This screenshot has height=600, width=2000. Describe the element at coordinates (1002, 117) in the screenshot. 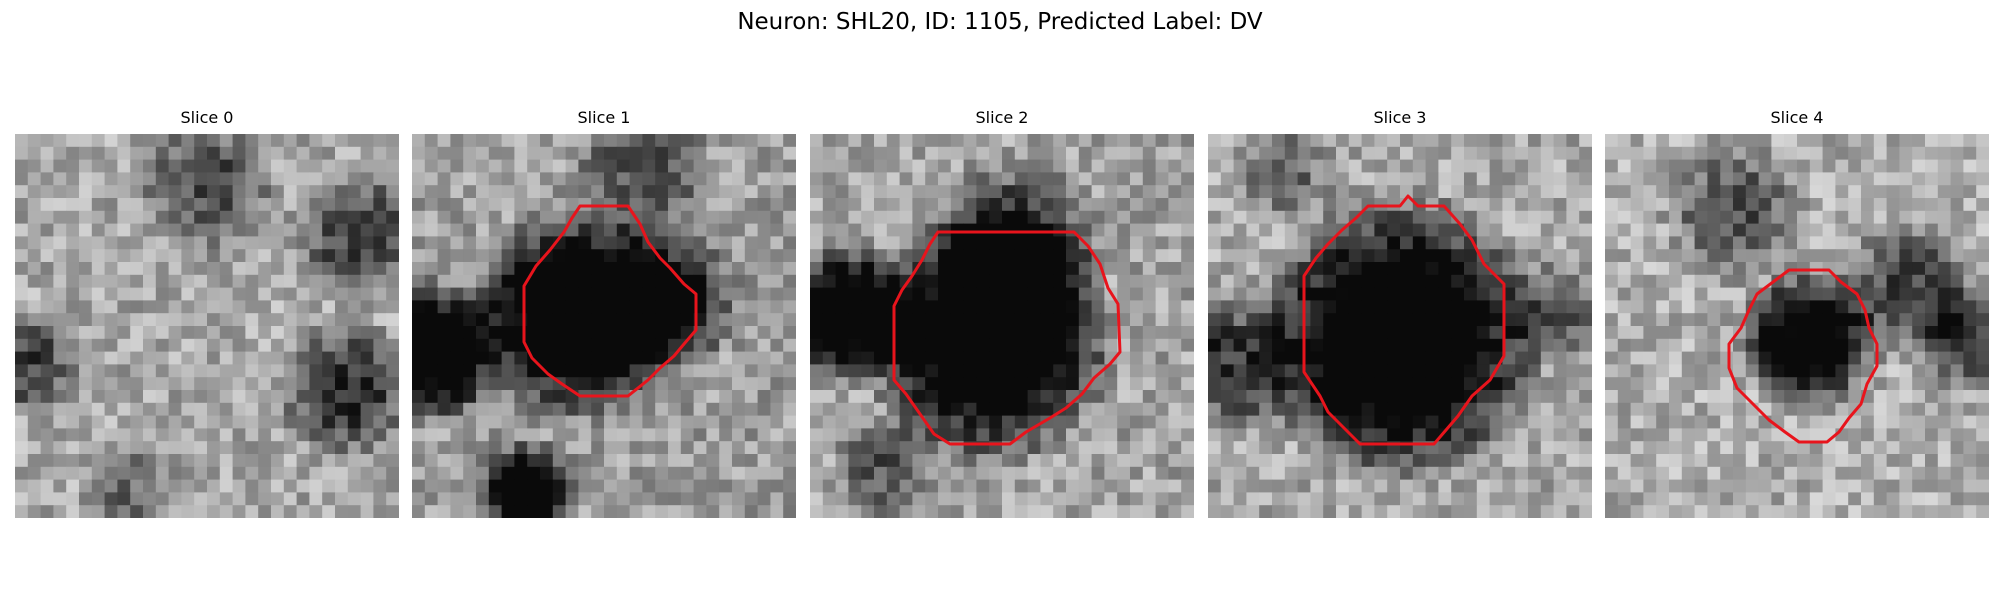

I see `slice-title-2: Slice 2` at that location.